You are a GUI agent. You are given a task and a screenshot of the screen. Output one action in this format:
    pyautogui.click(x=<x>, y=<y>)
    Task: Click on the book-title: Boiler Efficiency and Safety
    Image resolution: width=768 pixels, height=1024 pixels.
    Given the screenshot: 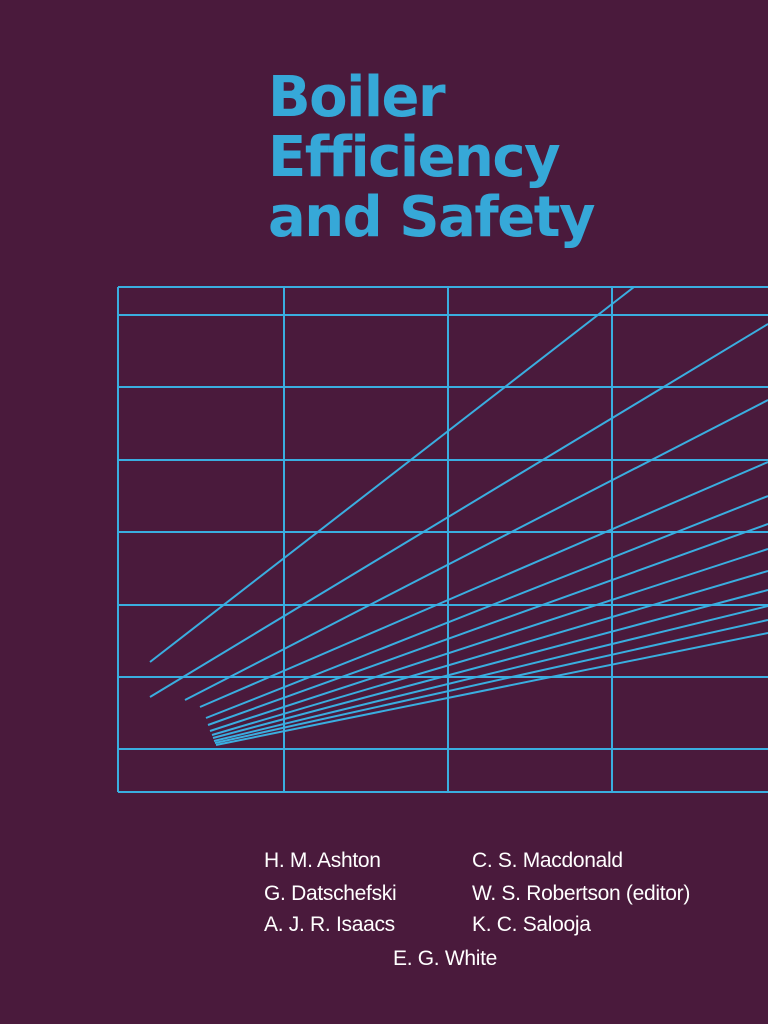 What is the action you would take?
    pyautogui.click(x=431, y=157)
    